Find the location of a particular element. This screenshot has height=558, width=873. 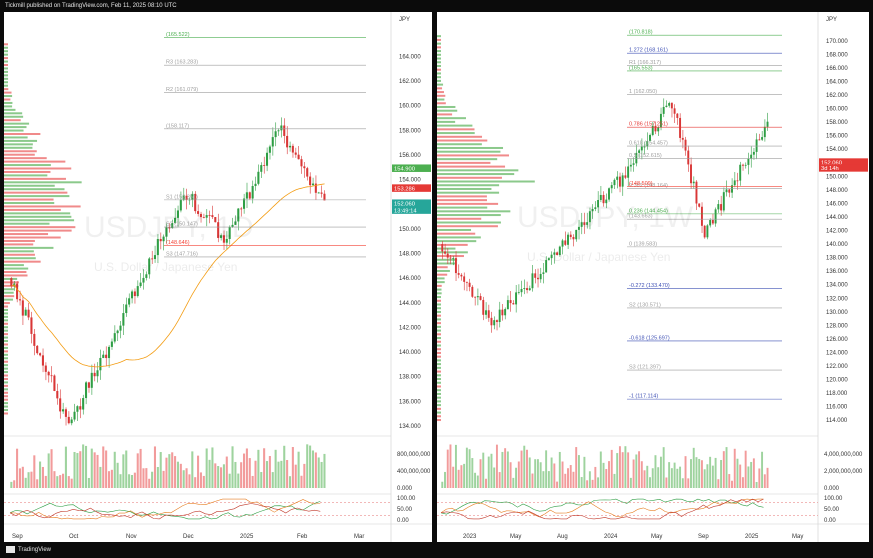

level-label: (158.117) is located at coordinates (177, 126).